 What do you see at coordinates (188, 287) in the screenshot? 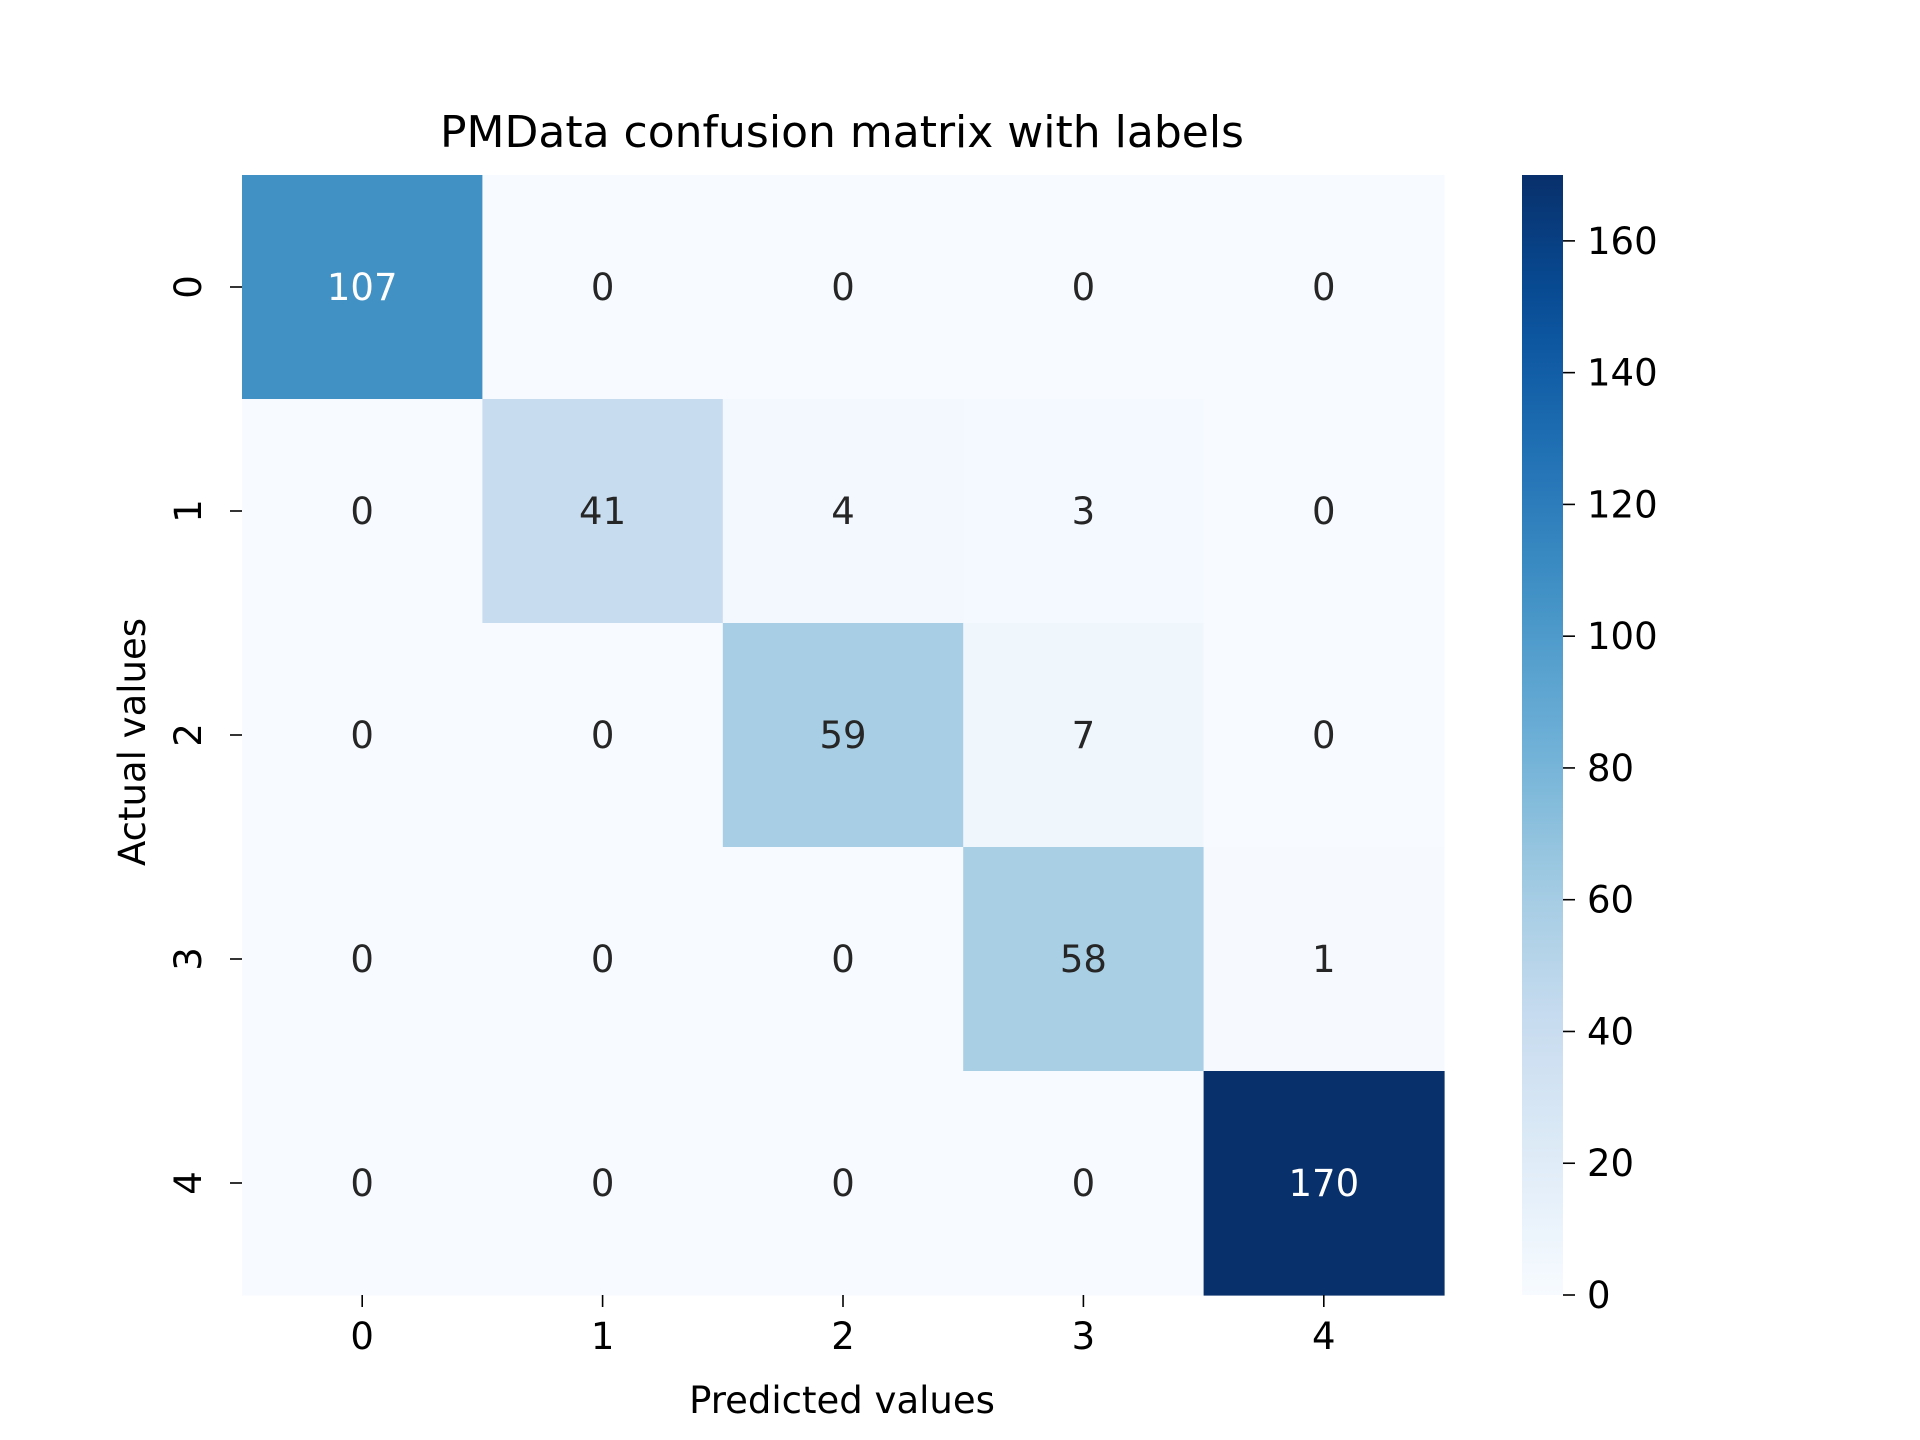
I see `y-tick-label: 0` at bounding box center [188, 287].